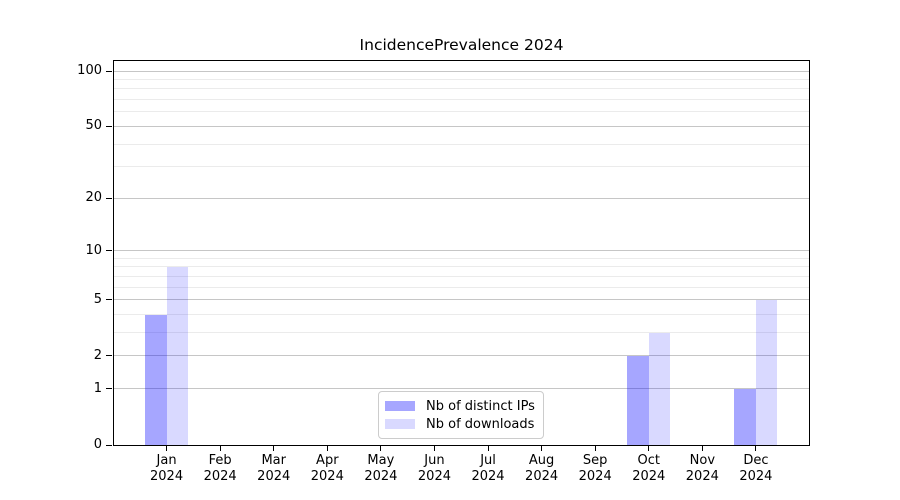 This screenshot has width=900, height=500. What do you see at coordinates (97, 444) in the screenshot?
I see `y-tick-label-0: 0` at bounding box center [97, 444].